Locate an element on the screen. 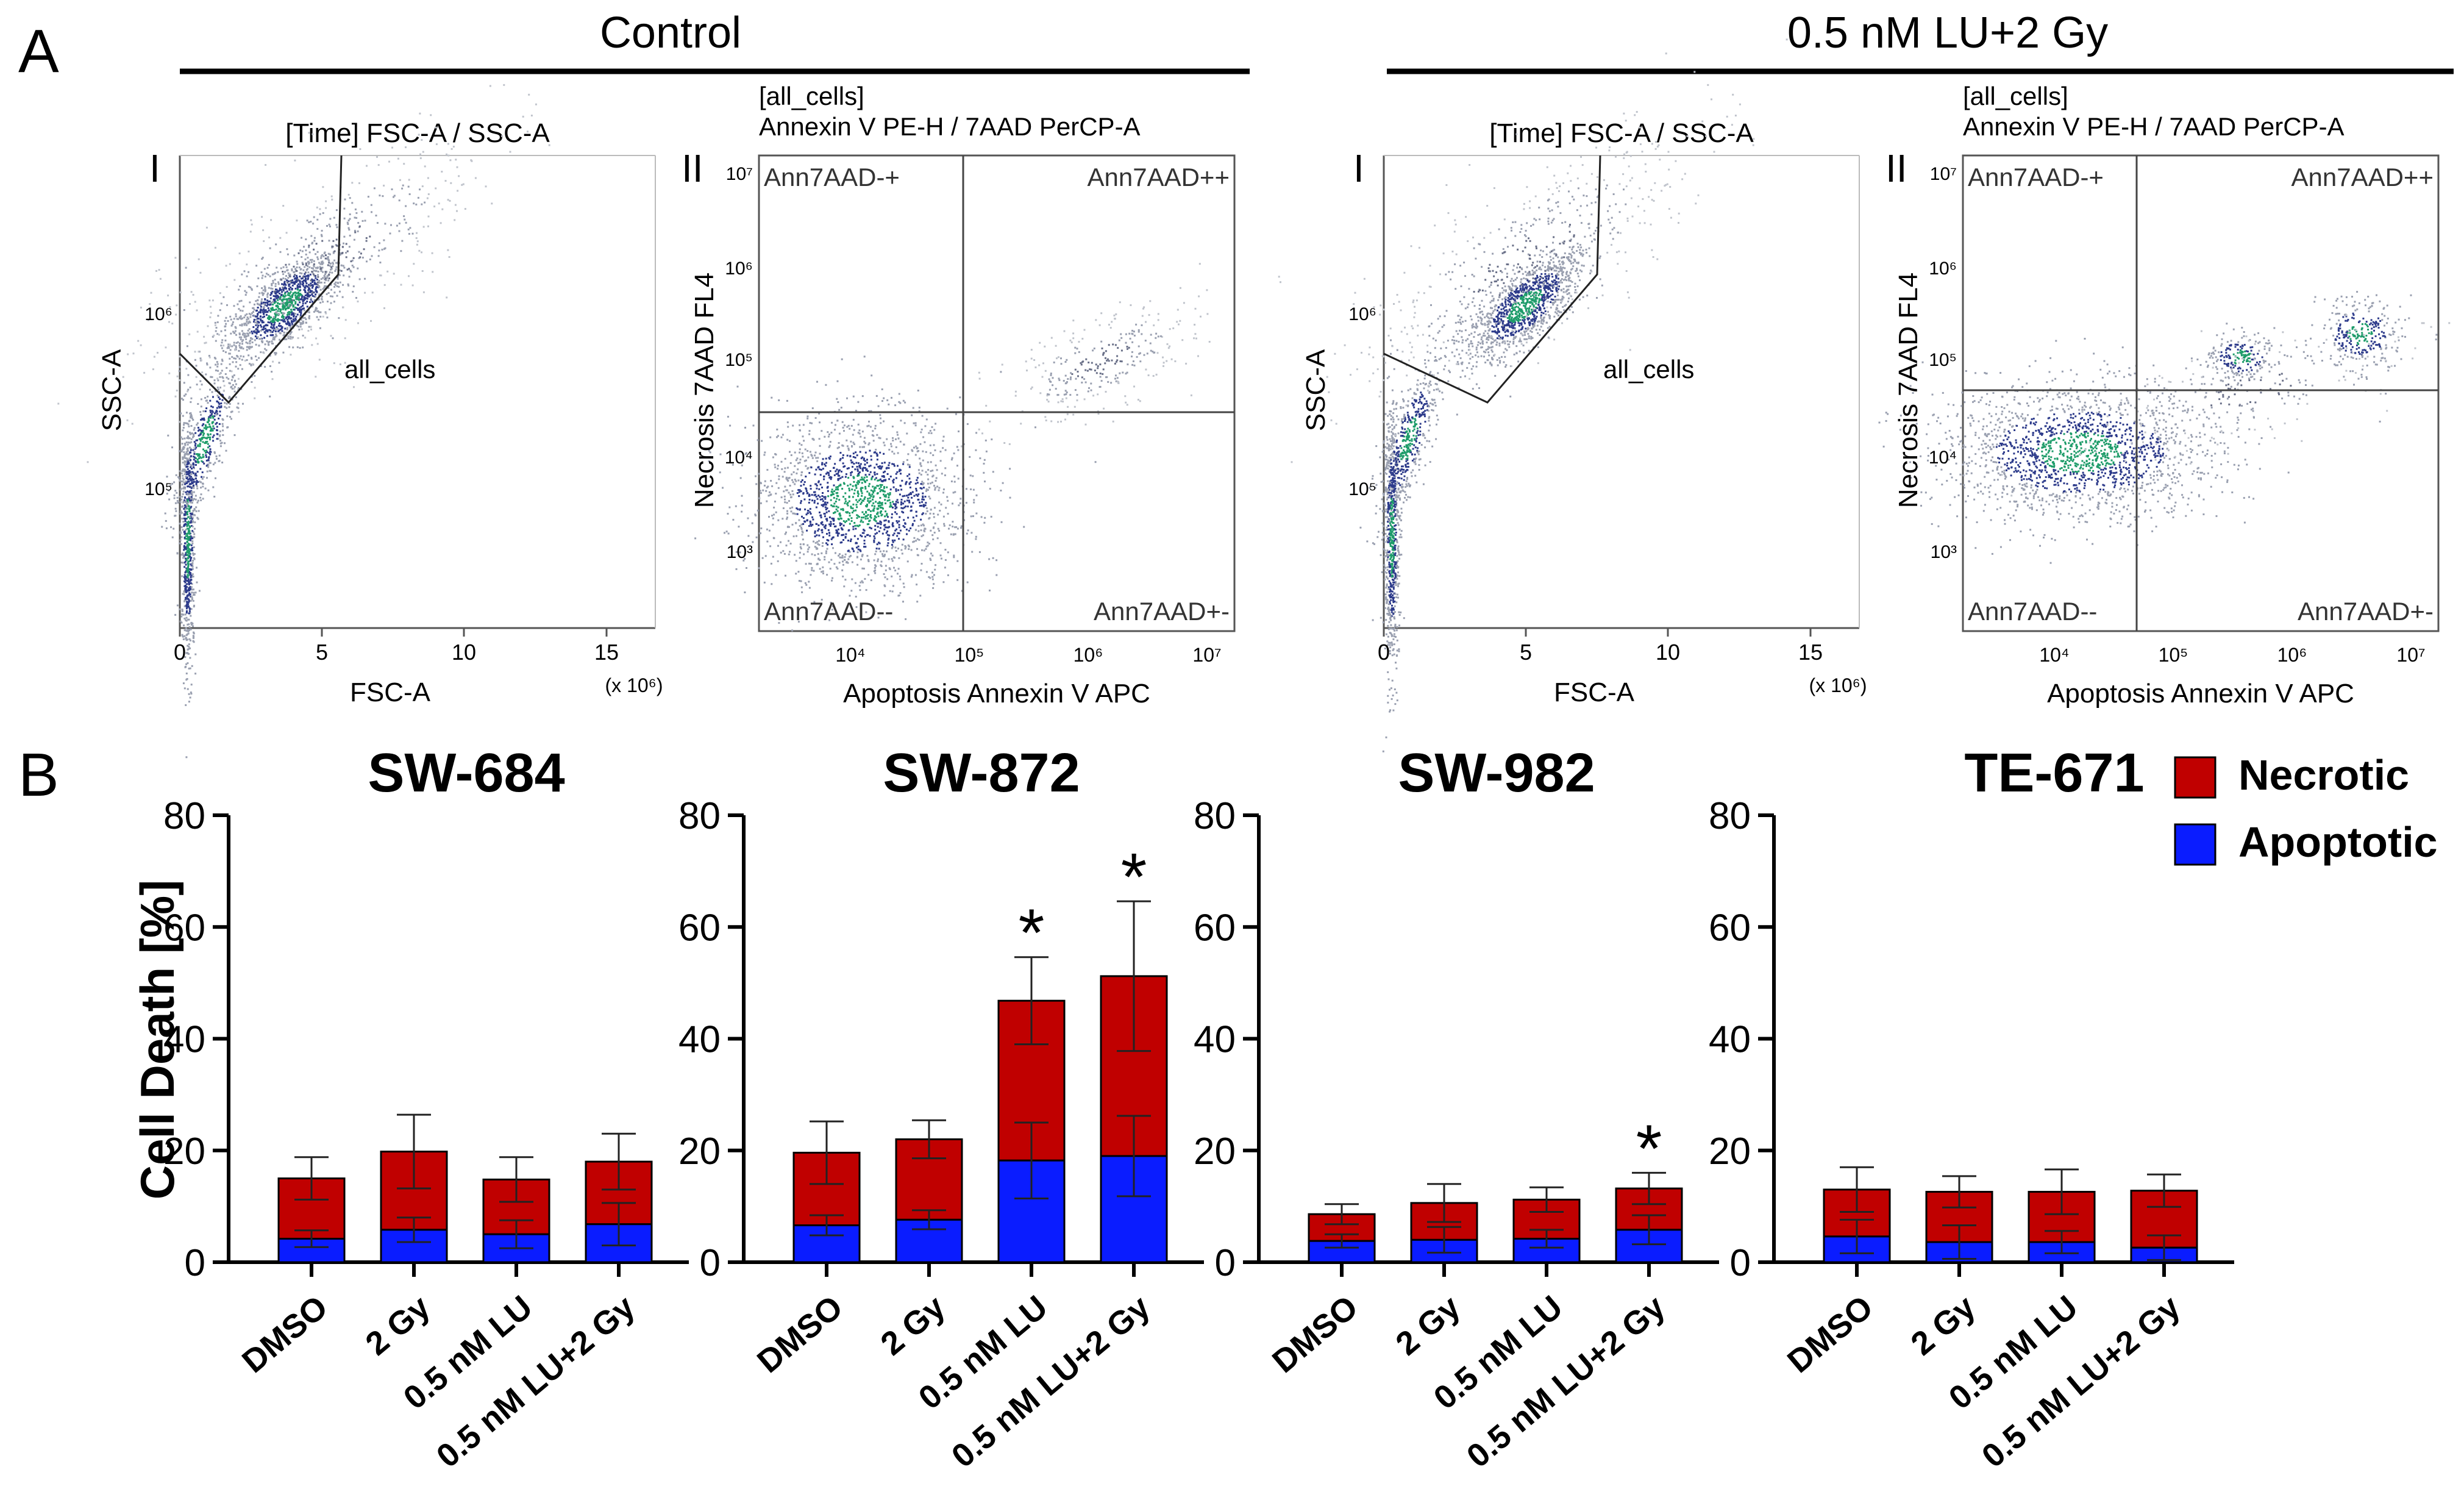 Image resolution: width=2464 pixels, height=1500 pixels. group-title-control: Control is located at coordinates (671, 33).